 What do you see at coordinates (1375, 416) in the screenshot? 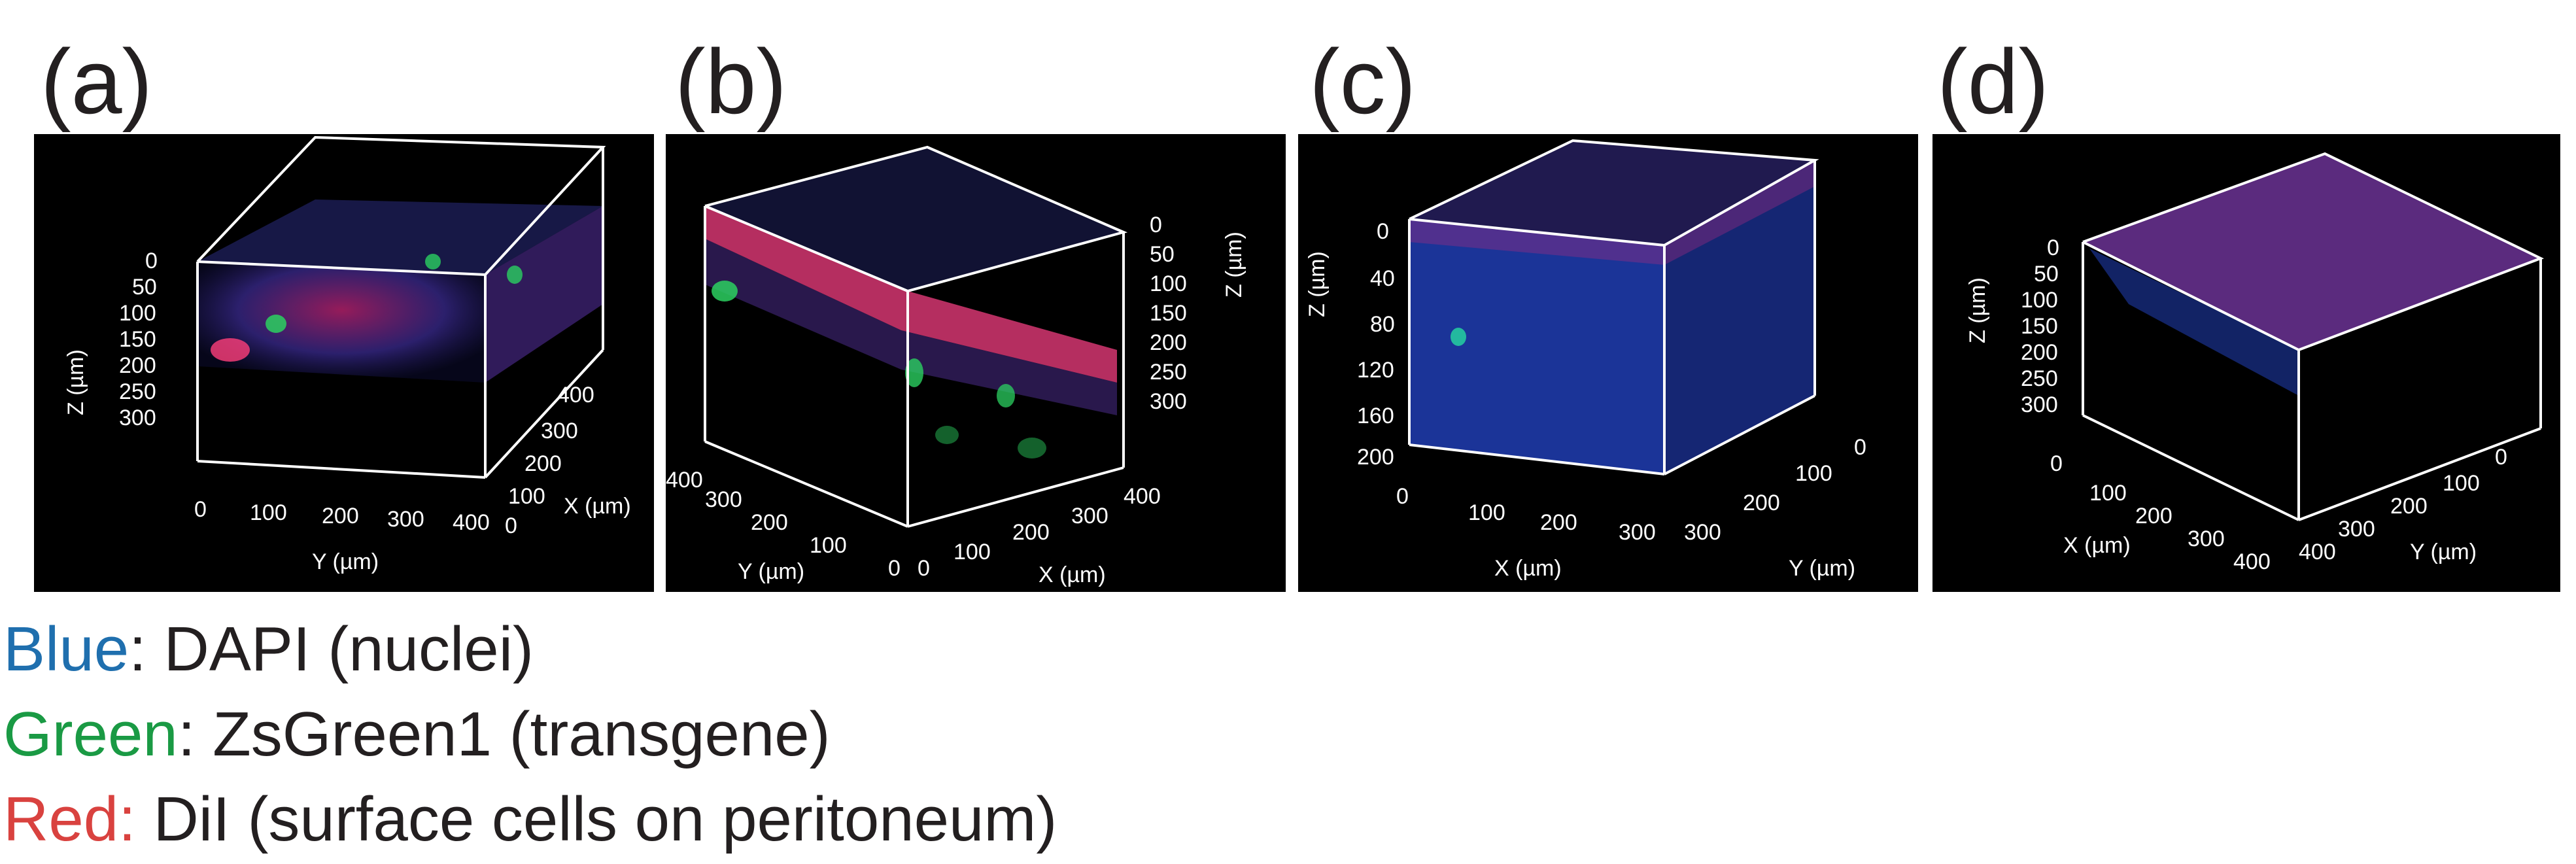
I see `z-tick: 160` at bounding box center [1375, 416].